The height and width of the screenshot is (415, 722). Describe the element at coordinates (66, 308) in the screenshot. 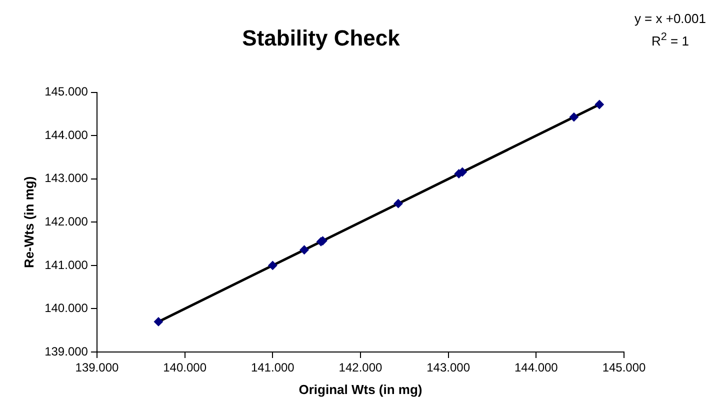

I see `y-tick-label: 140.000` at that location.